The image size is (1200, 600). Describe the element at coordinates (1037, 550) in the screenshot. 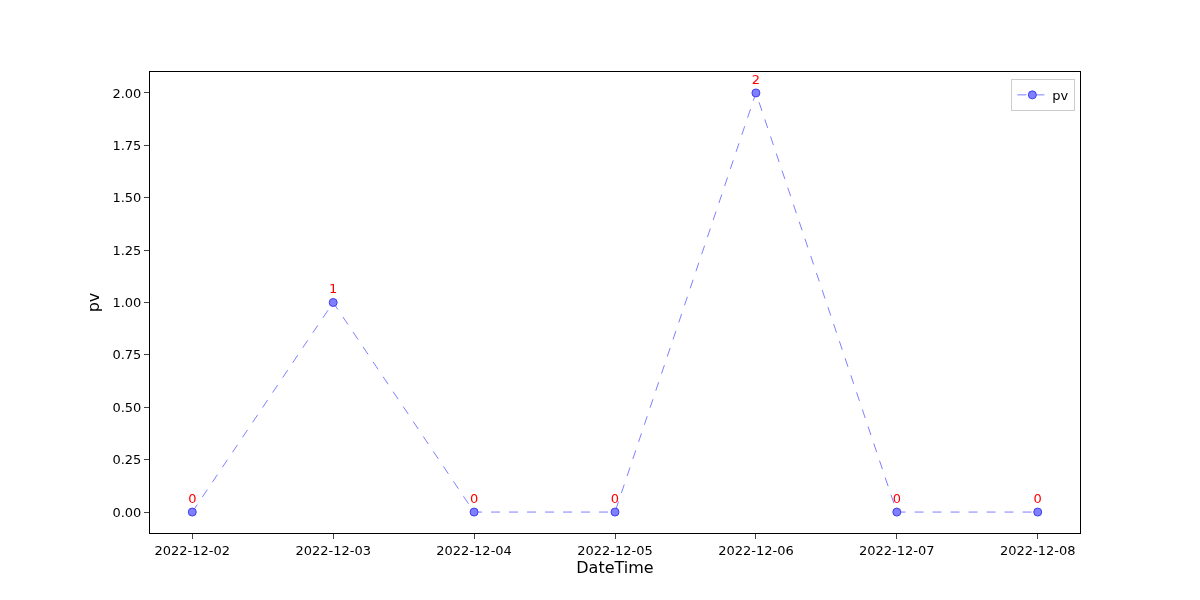

I see `x-tick-label: 2022-12-08` at that location.